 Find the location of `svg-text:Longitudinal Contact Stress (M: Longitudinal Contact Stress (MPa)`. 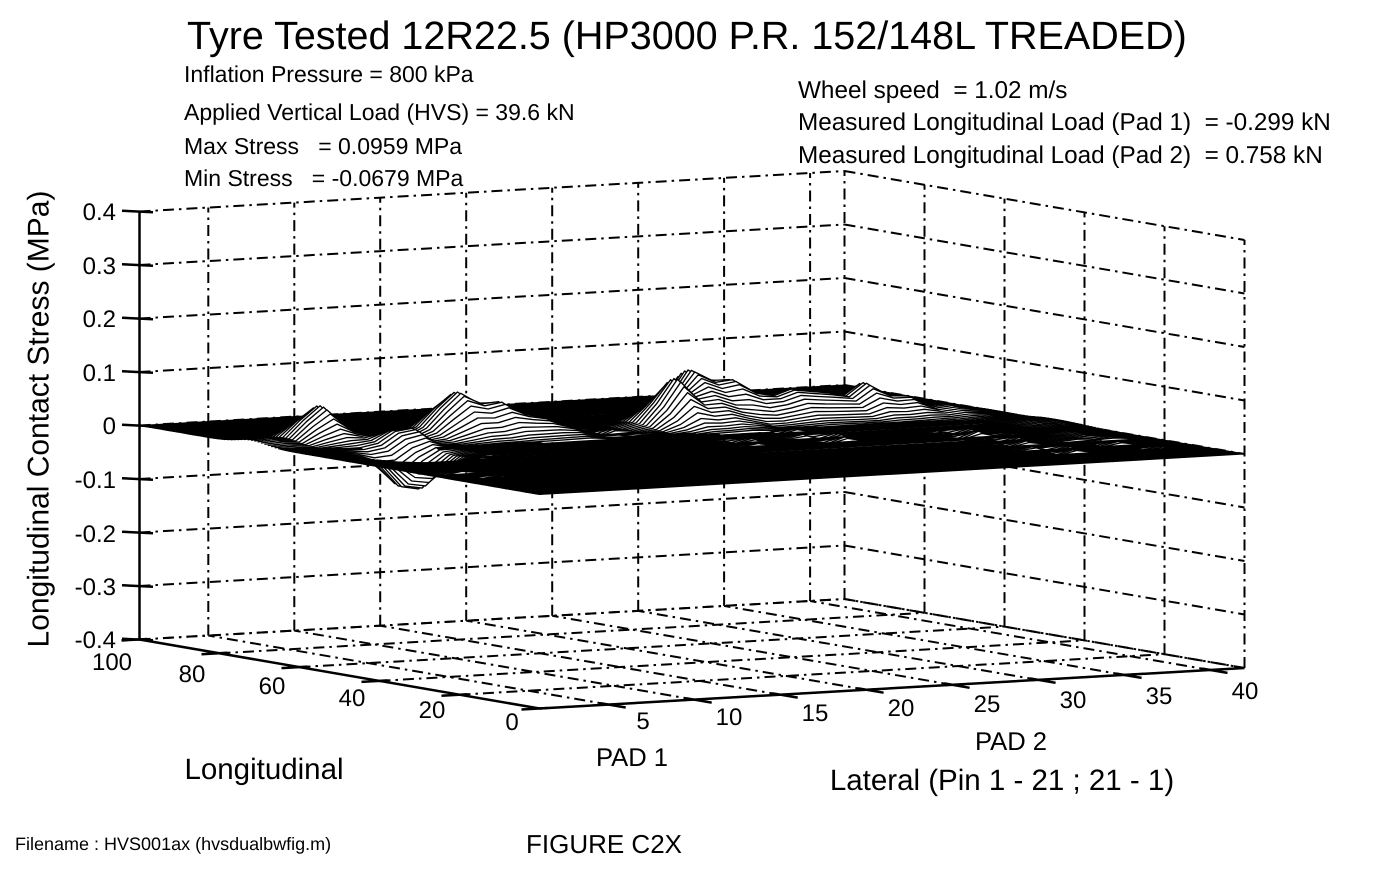

svg-text:Longitudinal Contact Stress (M: Longitudinal Contact Stress (MPa) is located at coordinates (39, 419).